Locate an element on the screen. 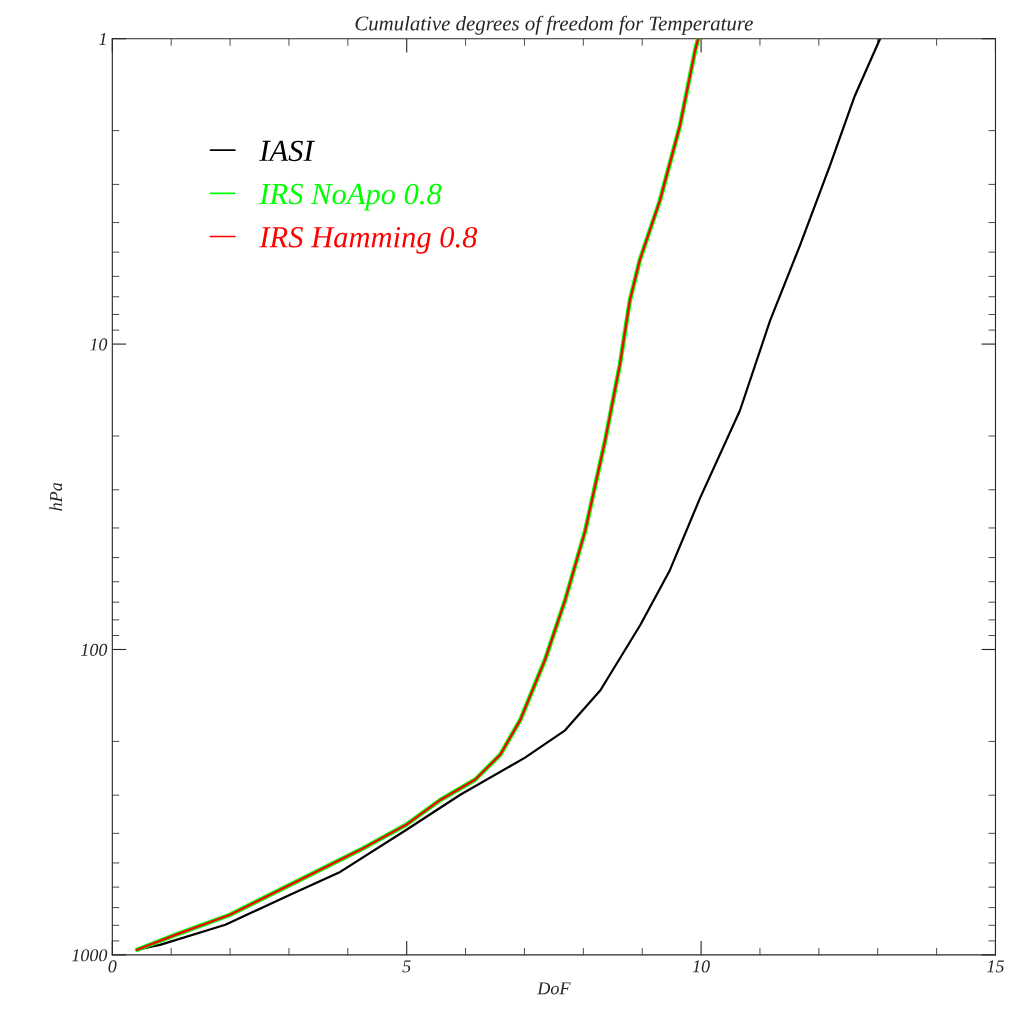 This screenshot has width=1021, height=1018. x-tick-label: 10 is located at coordinates (701, 966).